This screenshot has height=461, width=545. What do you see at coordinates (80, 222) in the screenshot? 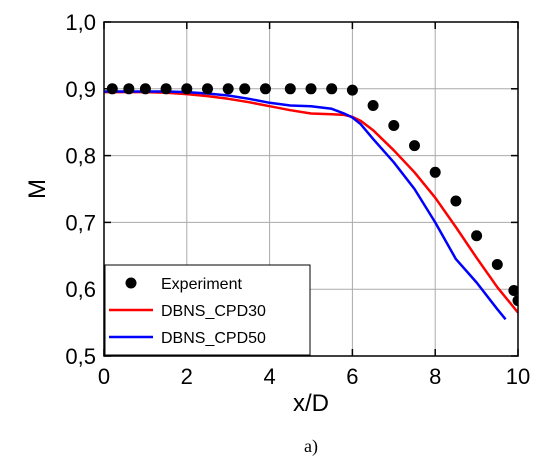
I see `y-tick-label: 0,7` at bounding box center [80, 222].